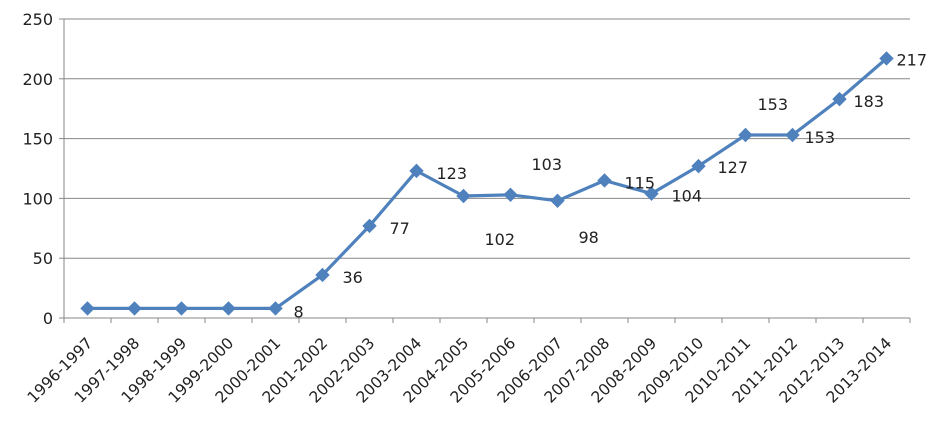  Describe the element at coordinates (369, 226) in the screenshot. I see `data-point-2002-2003` at that location.